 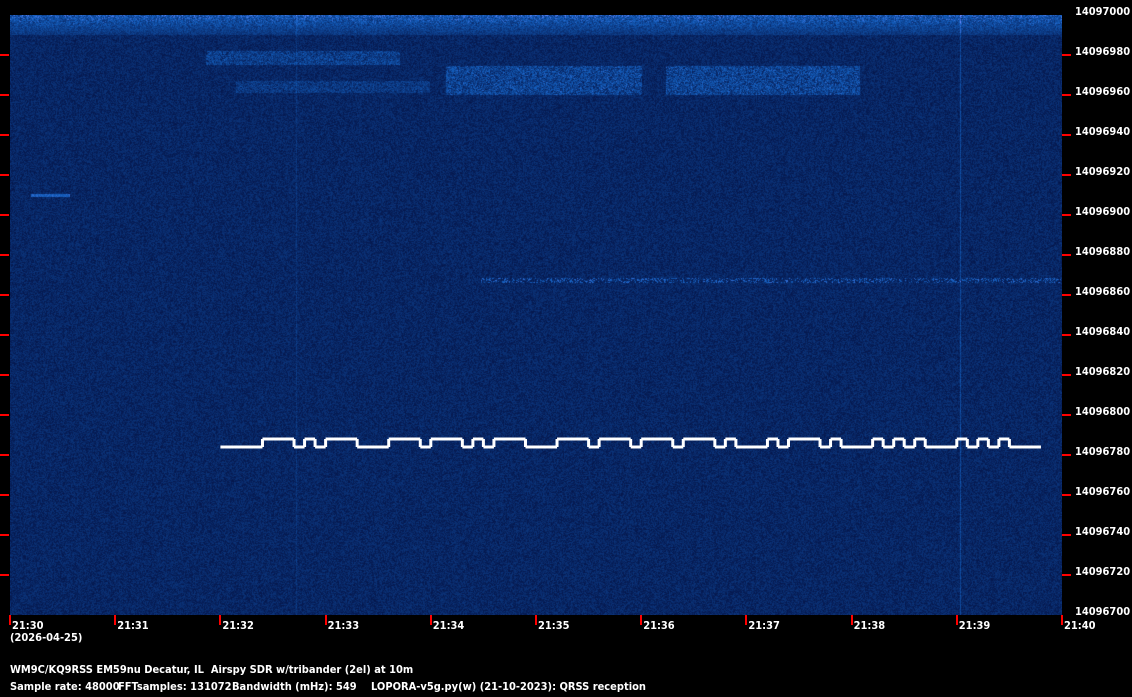 What do you see at coordinates (1103, 331) in the screenshot?
I see `y-tick-label: 14096840` at bounding box center [1103, 331].